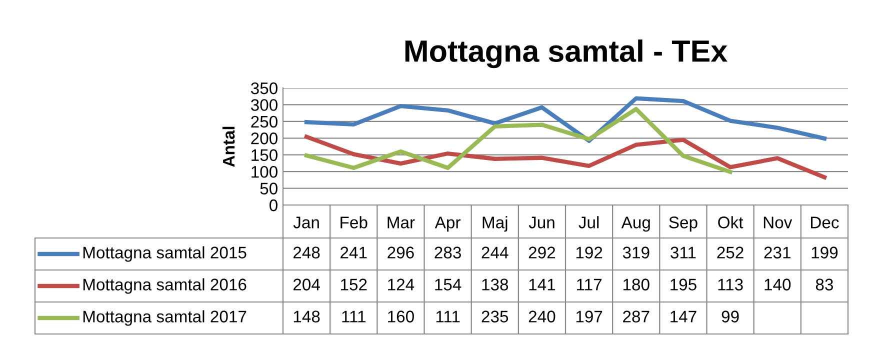 The height and width of the screenshot is (345, 869). Describe the element at coordinates (264, 105) in the screenshot. I see `y-tick-label: 300` at that location.